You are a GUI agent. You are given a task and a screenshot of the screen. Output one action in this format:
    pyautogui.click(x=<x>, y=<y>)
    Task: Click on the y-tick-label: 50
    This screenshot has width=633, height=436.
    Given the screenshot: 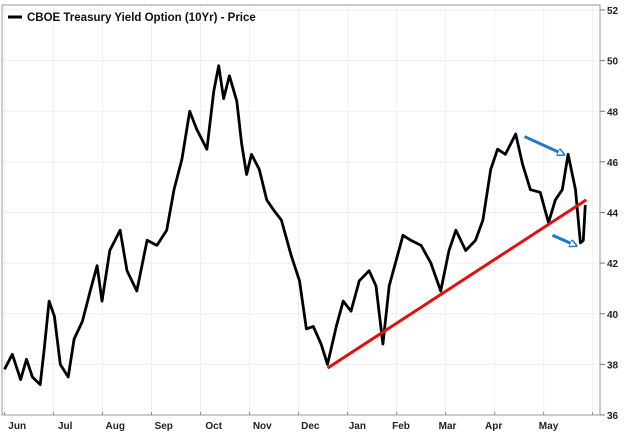 What is the action you would take?
    pyautogui.click(x=613, y=62)
    